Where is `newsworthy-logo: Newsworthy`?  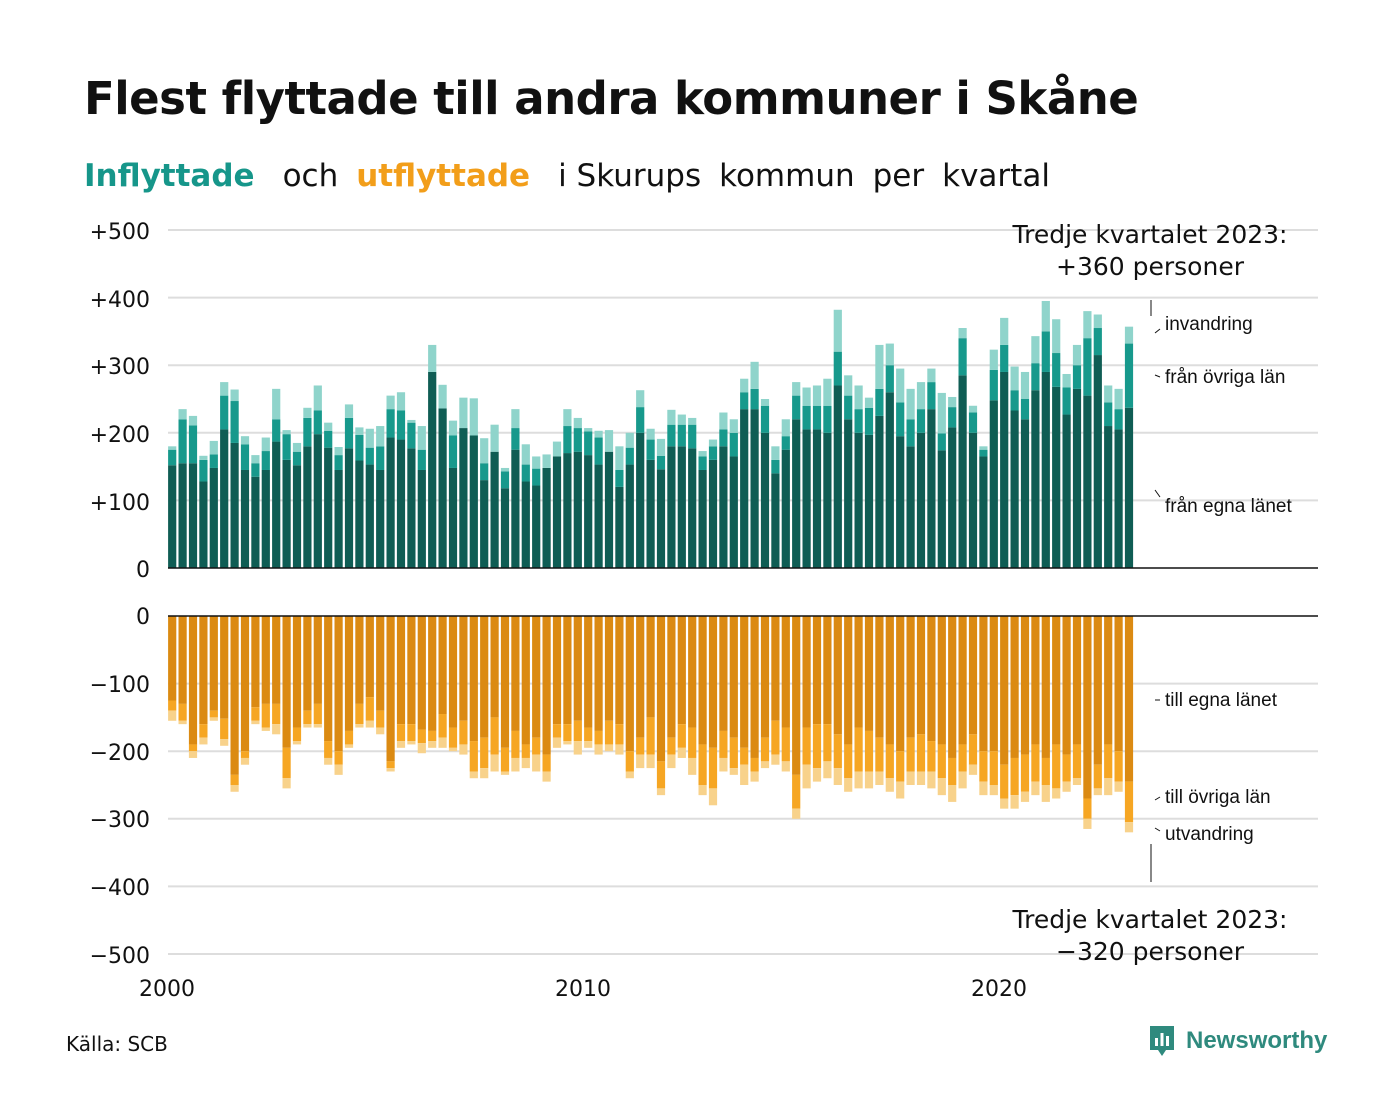 newsworthy-logo: Newsworthy is located at coordinates (1237, 1041).